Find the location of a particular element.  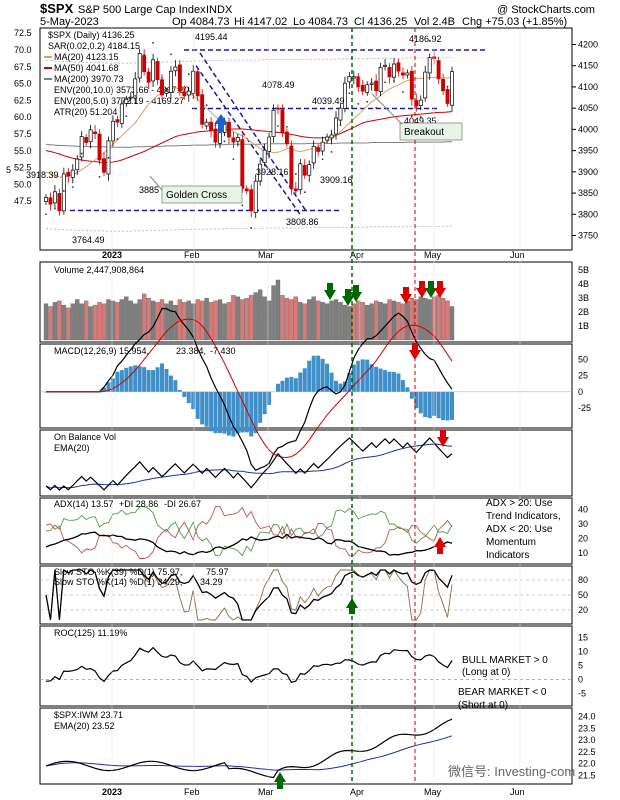

site-label: @ StockCharts.com is located at coordinates (546, 10).